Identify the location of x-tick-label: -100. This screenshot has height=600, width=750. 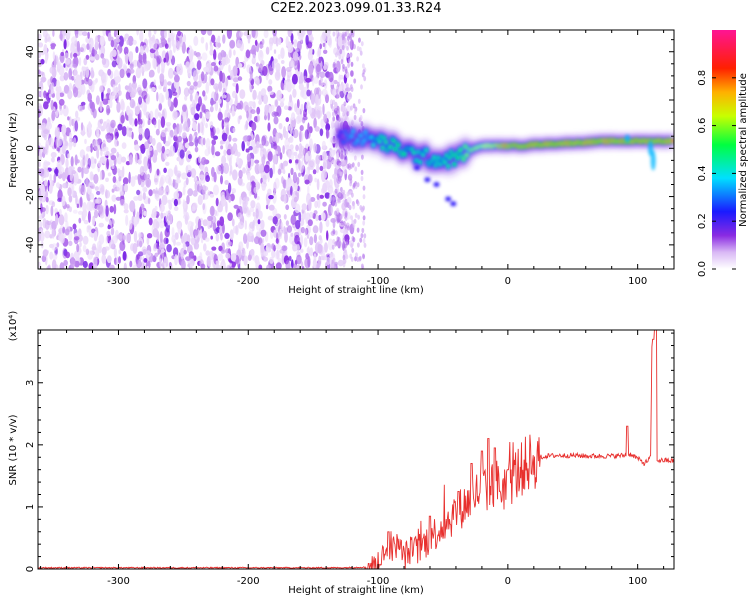
(378, 581).